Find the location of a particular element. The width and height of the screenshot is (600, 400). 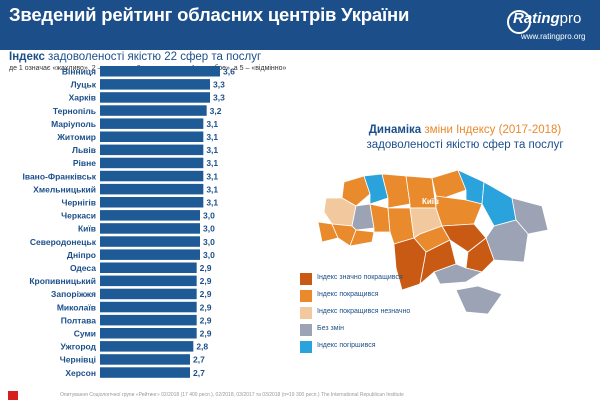

region-chernivtsi is located at coordinates (362, 238).